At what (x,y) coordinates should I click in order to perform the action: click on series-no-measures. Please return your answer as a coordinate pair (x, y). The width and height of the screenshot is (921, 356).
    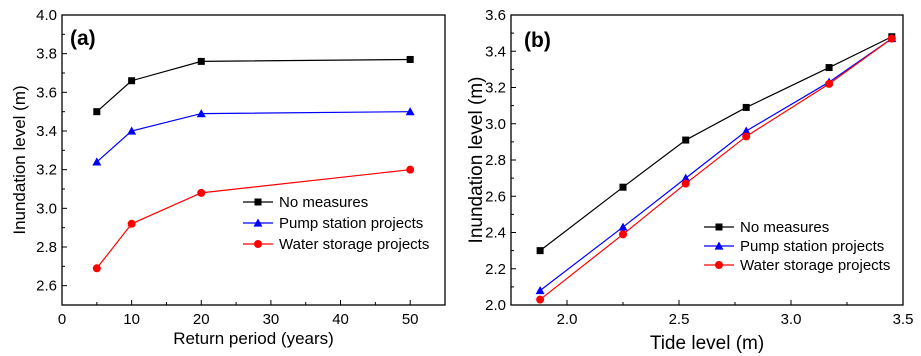
    Looking at the image, I should click on (253, 85).